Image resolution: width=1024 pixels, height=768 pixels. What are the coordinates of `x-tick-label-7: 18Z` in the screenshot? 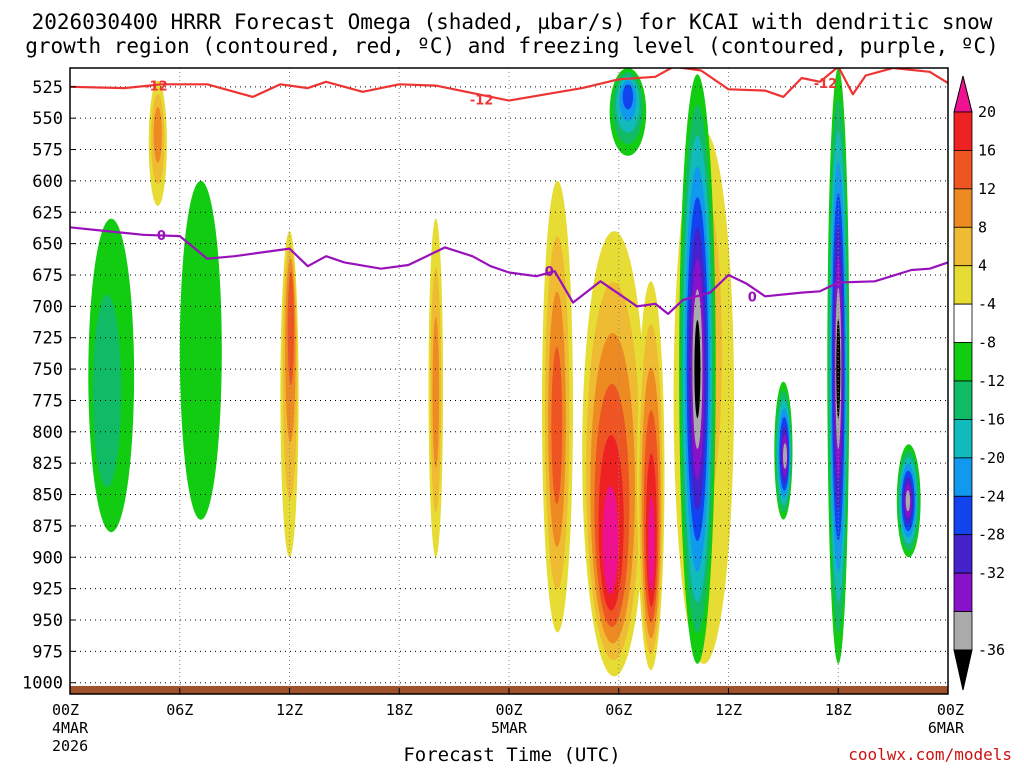 It's located at (838, 710).